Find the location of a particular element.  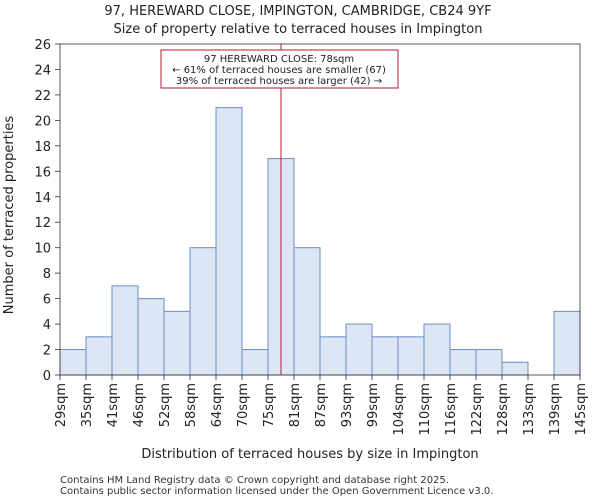

x-tick-label-58sqm: 58sqm is located at coordinates (191, 405).